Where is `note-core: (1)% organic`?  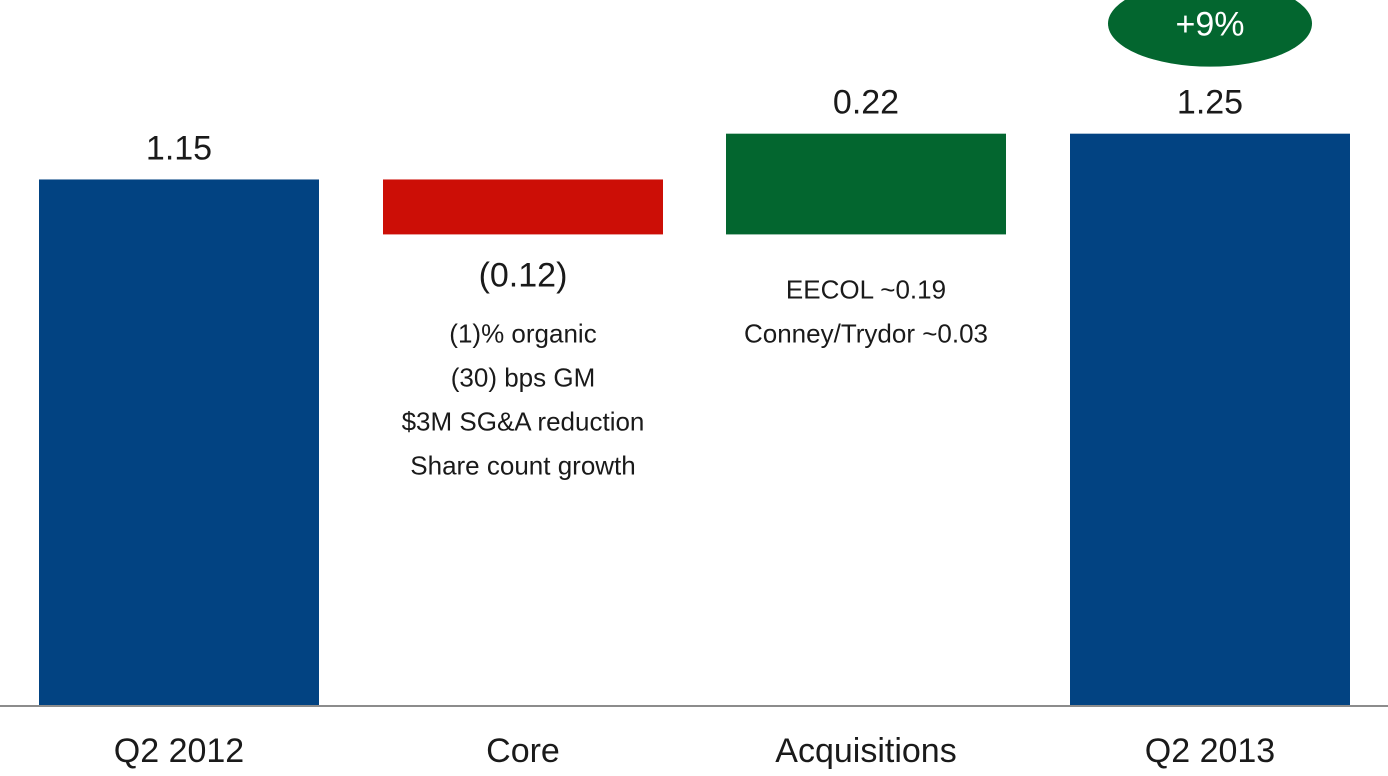 note-core: (1)% organic is located at coordinates (522, 333).